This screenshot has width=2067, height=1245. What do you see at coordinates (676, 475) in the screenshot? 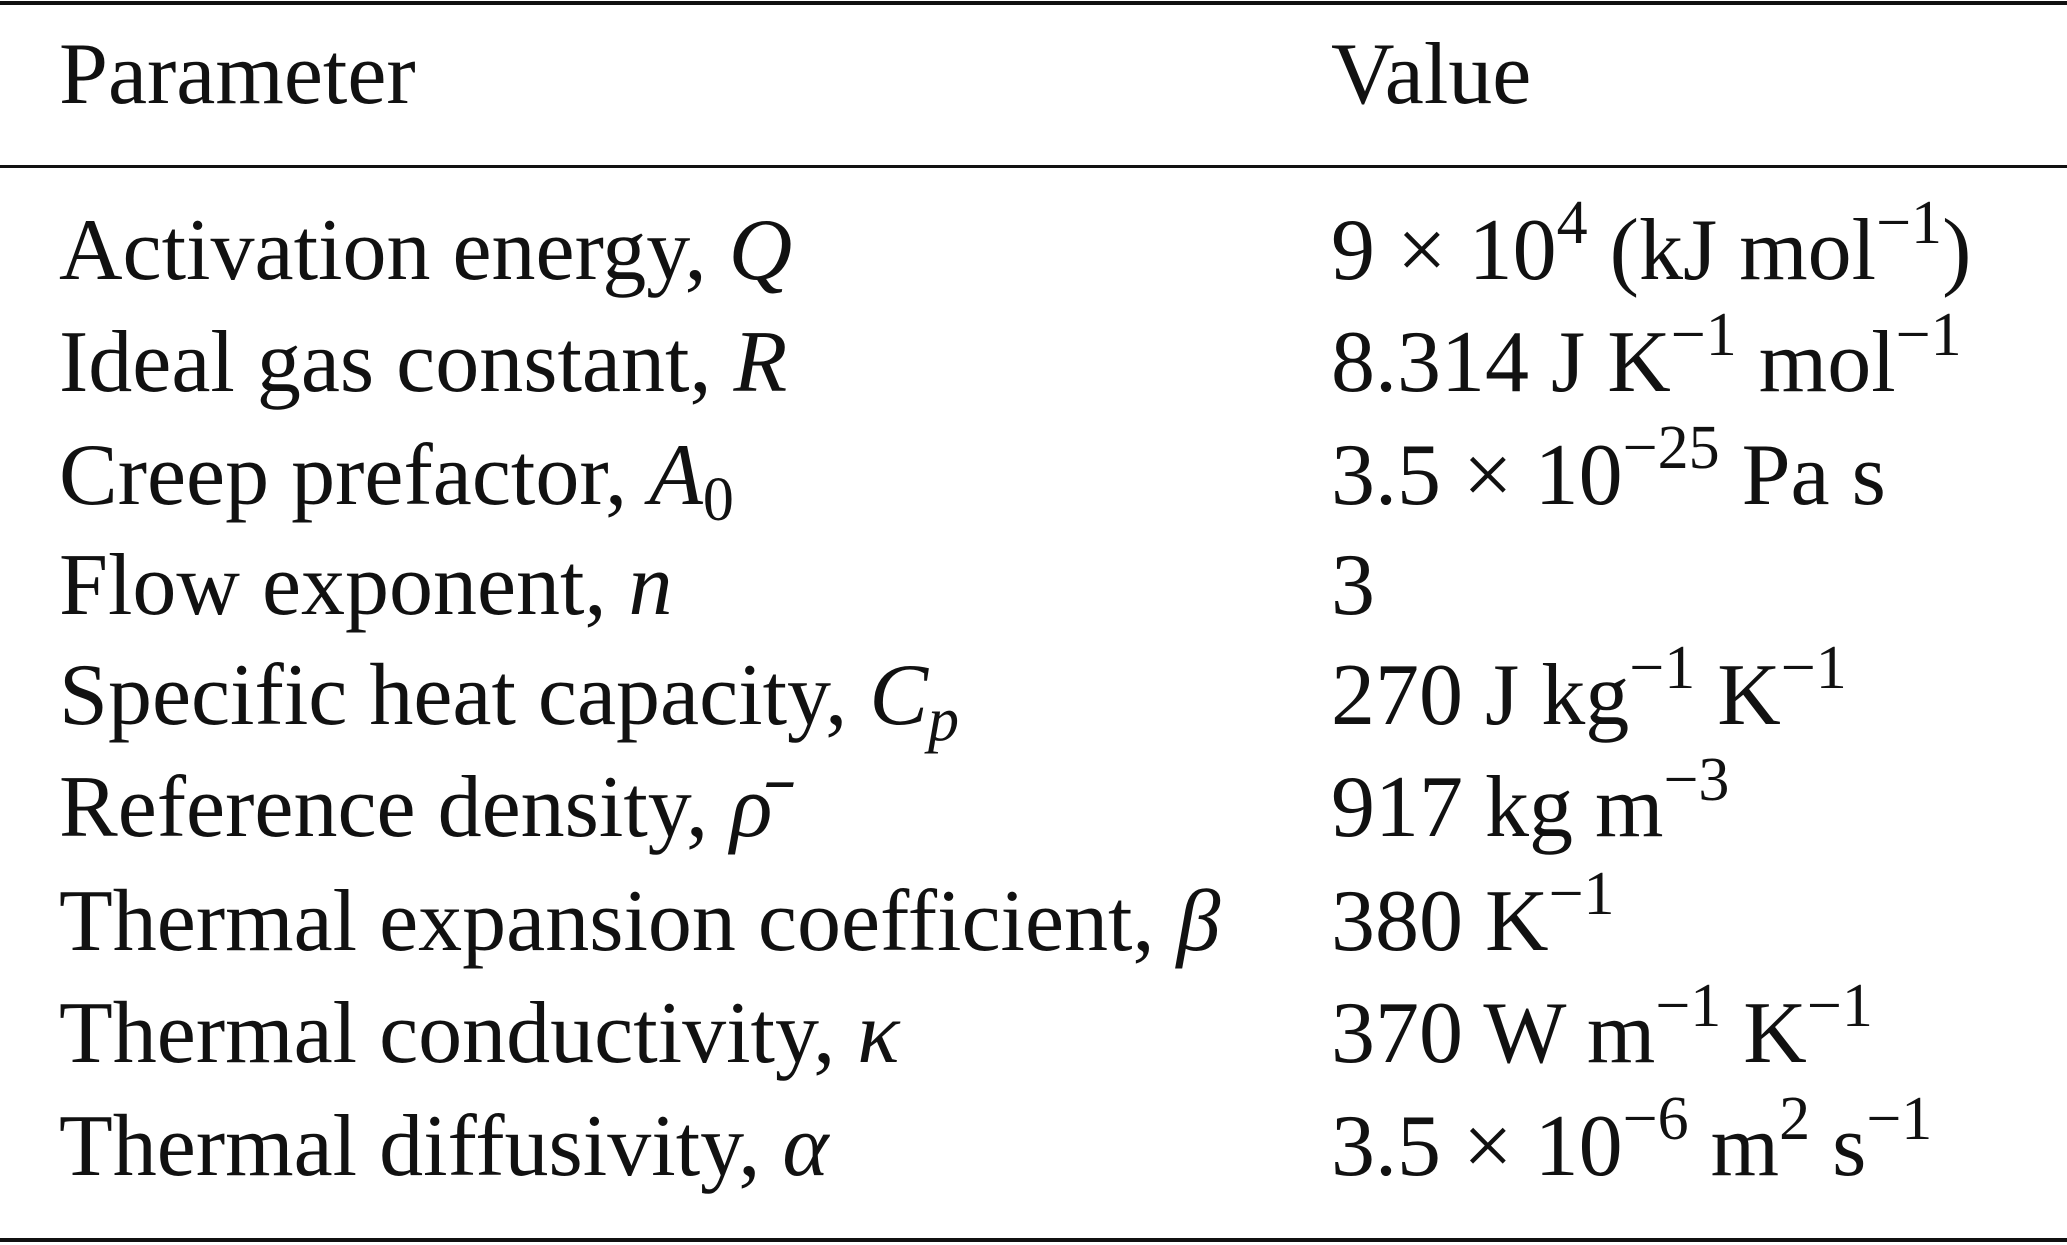
I see `parameter-symbol: A` at bounding box center [676, 475].